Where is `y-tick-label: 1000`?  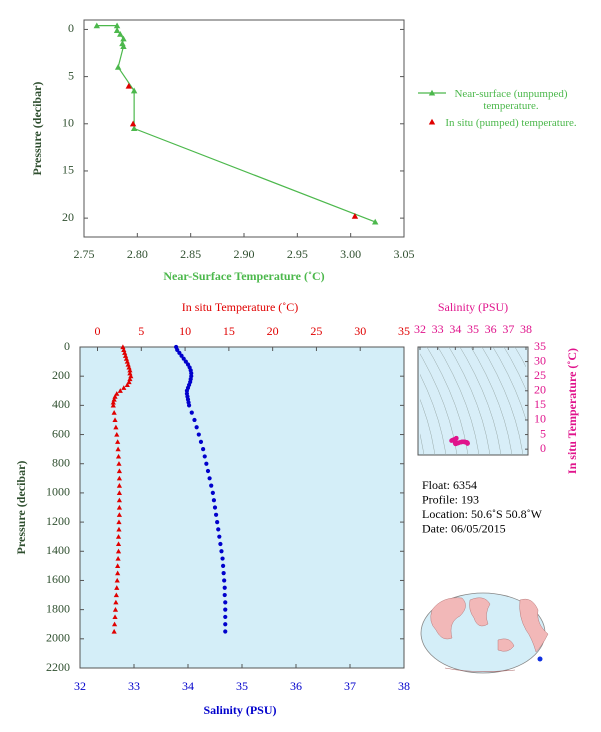
y-tick-label: 1000 is located at coordinates (58, 492).